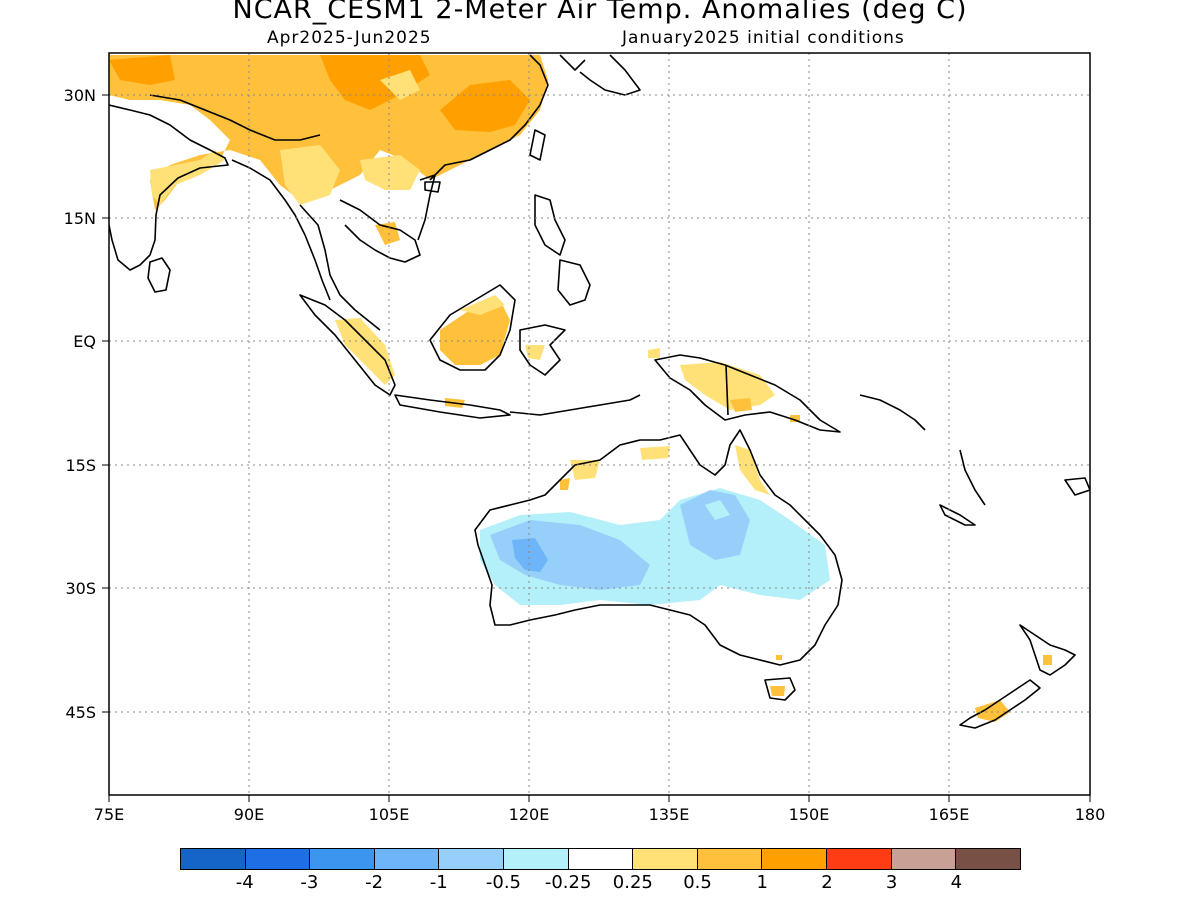  I want to click on x-tick-label: 105E, so click(389, 814).